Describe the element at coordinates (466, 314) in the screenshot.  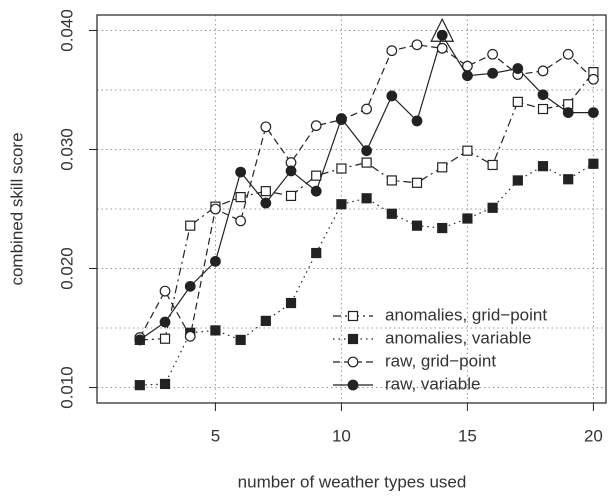
I see `legend-label: anomalies, grid−point` at that location.